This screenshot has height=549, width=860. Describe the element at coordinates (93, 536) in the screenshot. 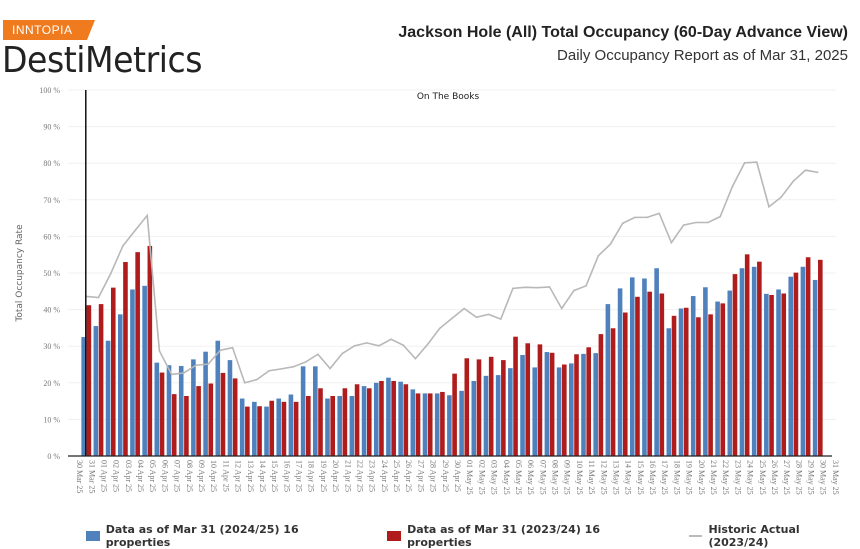

I see `legend-swatch-blue` at that location.